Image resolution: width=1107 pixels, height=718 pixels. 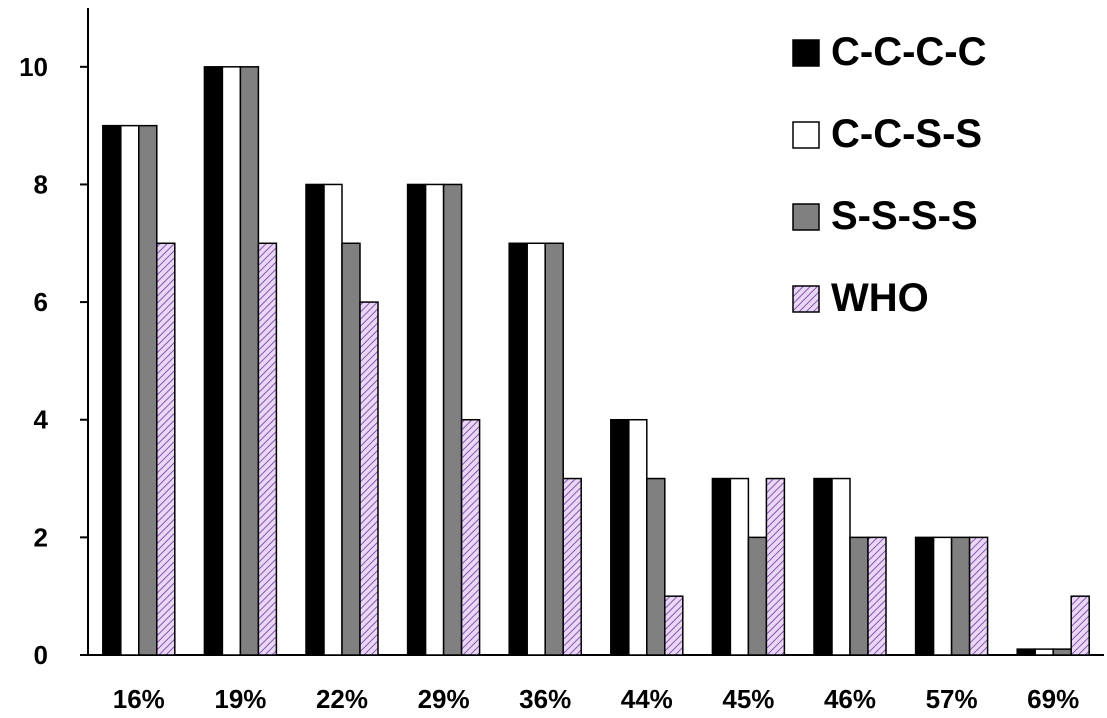 I want to click on x-tick-label: 36%, so click(x=545, y=699).